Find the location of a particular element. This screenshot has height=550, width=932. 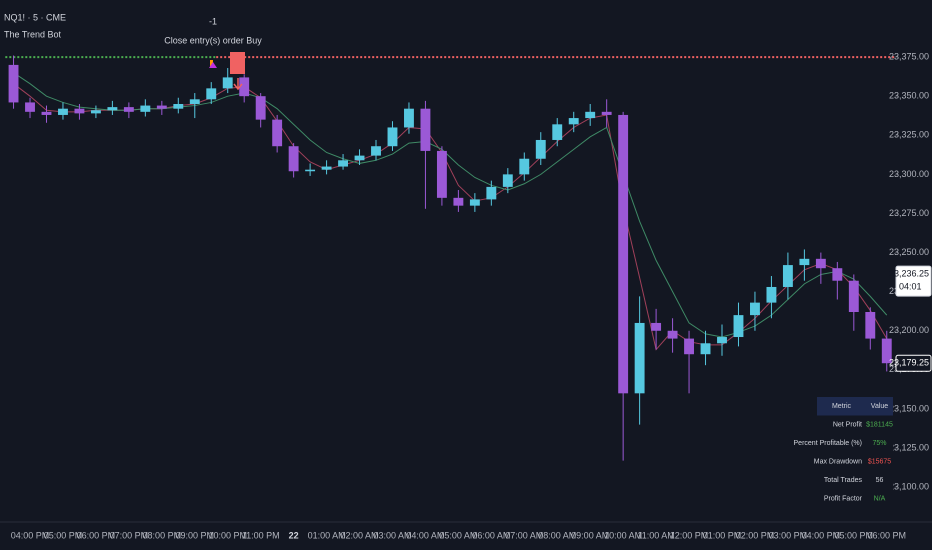

table-metric: Max Drawdown is located at coordinates (838, 462).